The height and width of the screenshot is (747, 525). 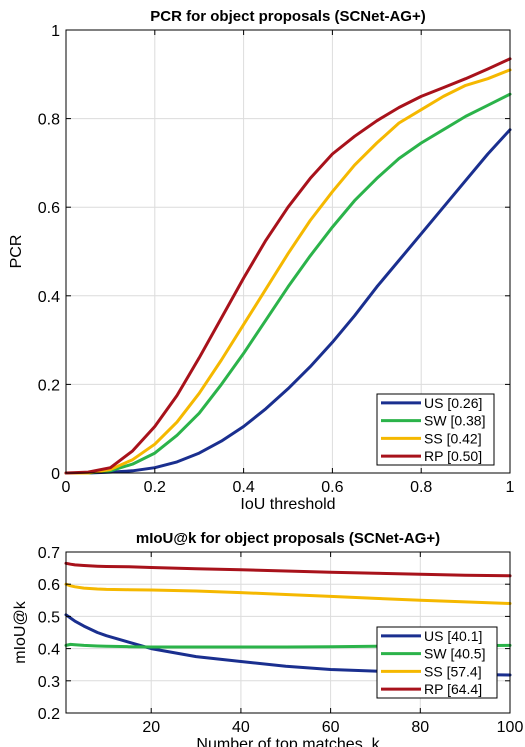 What do you see at coordinates (287, 504) in the screenshot?
I see `x-axis-label: IoU threshold` at bounding box center [287, 504].